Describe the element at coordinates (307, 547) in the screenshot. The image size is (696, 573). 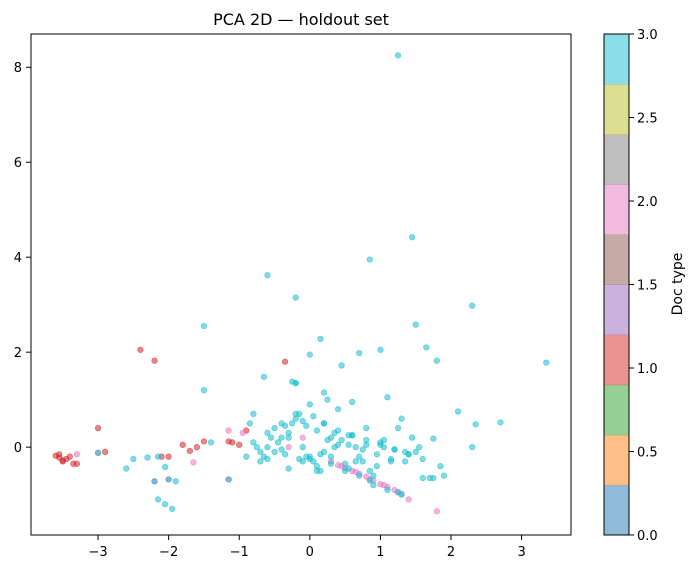
I see `x-axis: −3 −2 −1 0 1 2 3` at that location.